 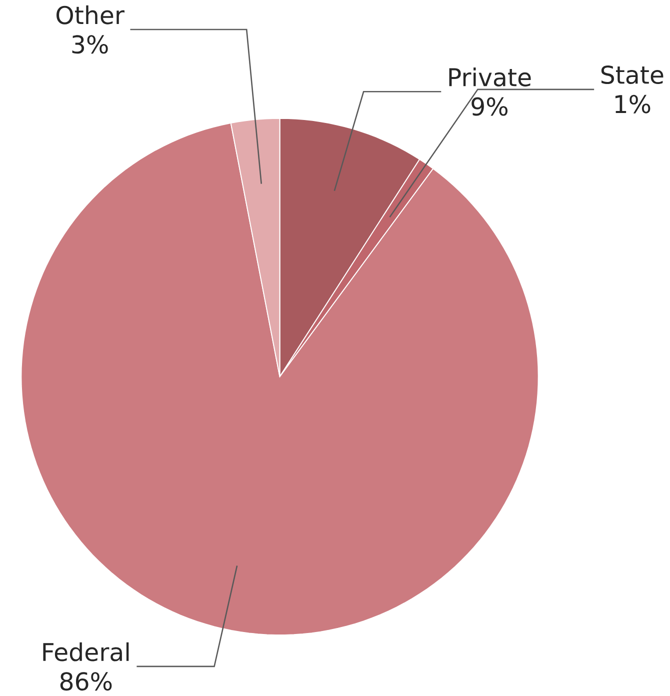 What do you see at coordinates (633, 104) in the screenshot?
I see `data-label: 1%` at bounding box center [633, 104].